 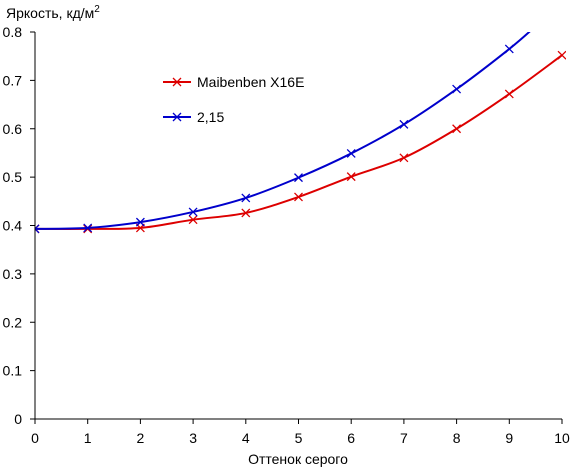 What do you see at coordinates (457, 438) in the screenshot?
I see `x-tick-label-8: 8` at bounding box center [457, 438].